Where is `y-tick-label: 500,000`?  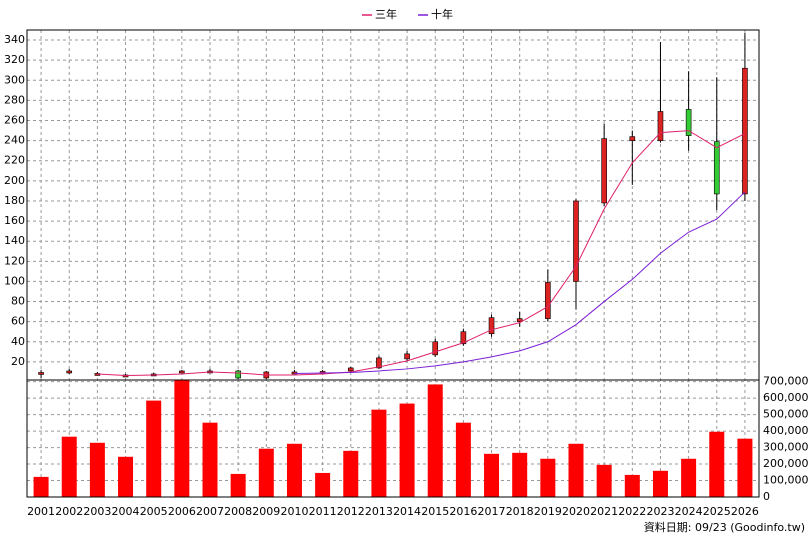
y-tick-label: 500,000 is located at coordinates (785, 414).